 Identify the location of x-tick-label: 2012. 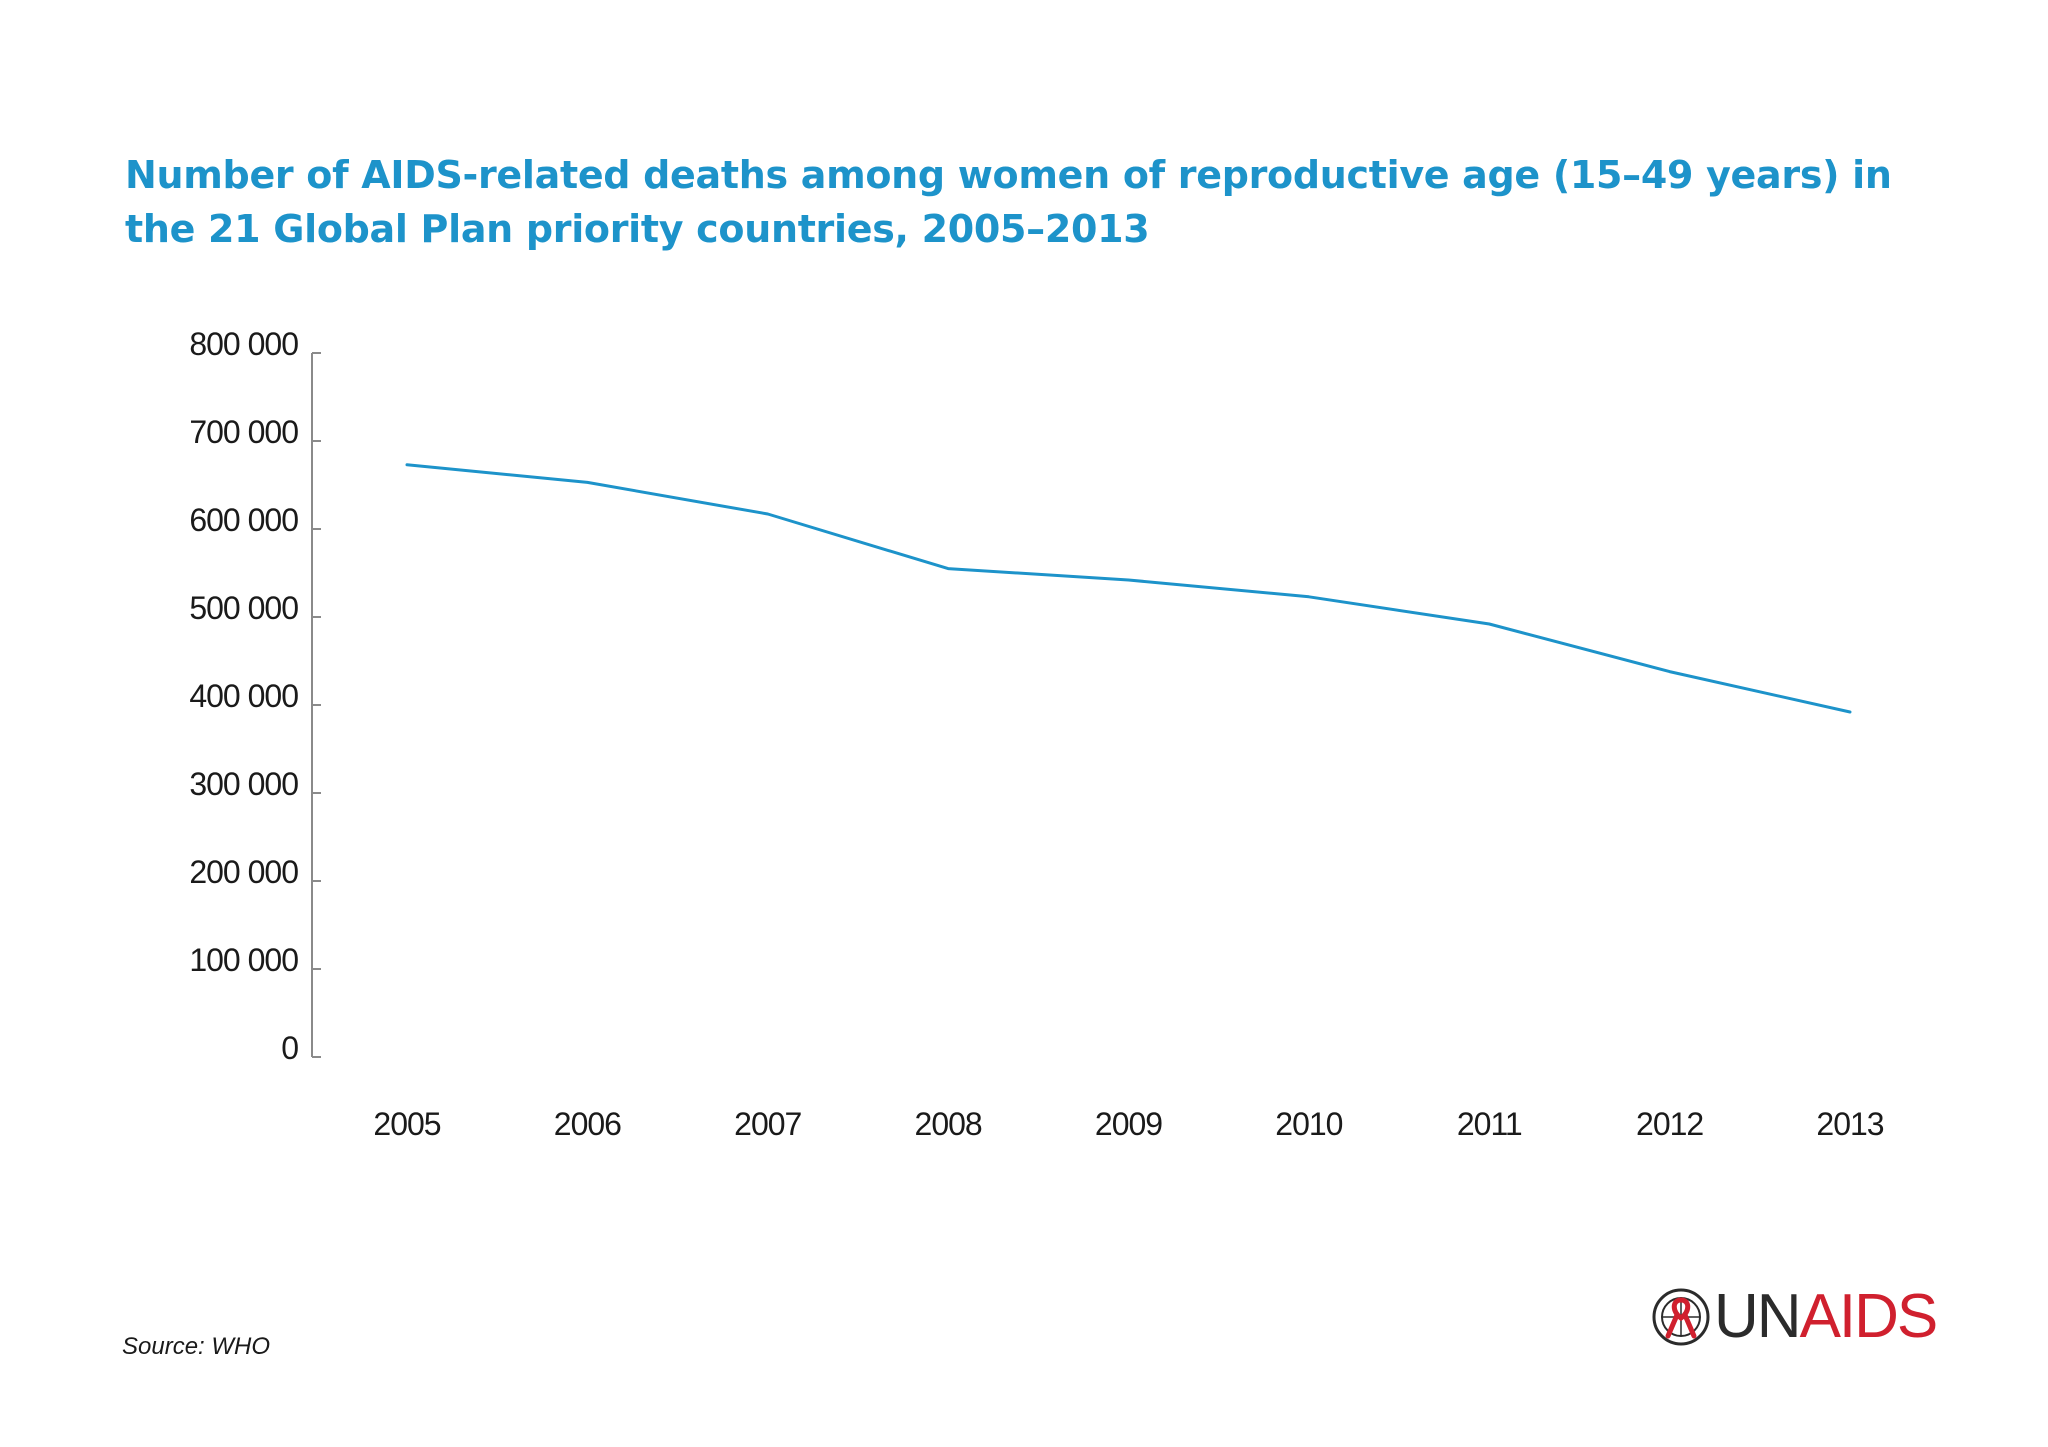
(1669, 1124).